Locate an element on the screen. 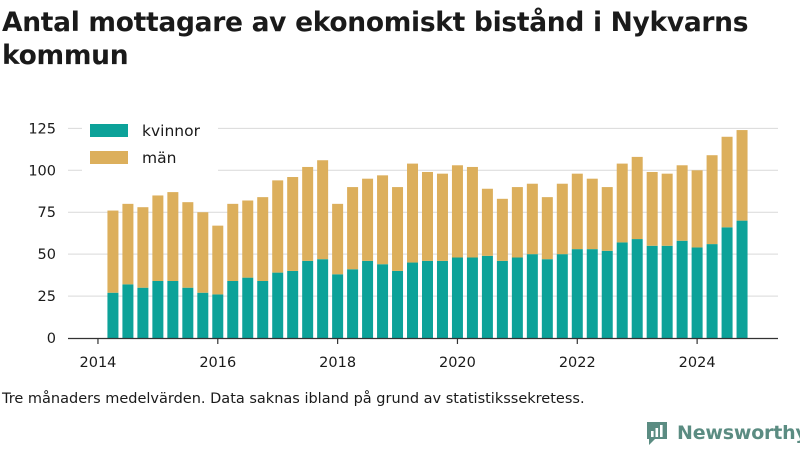 The image size is (800, 450). y-tick-label: 0 is located at coordinates (51, 339).